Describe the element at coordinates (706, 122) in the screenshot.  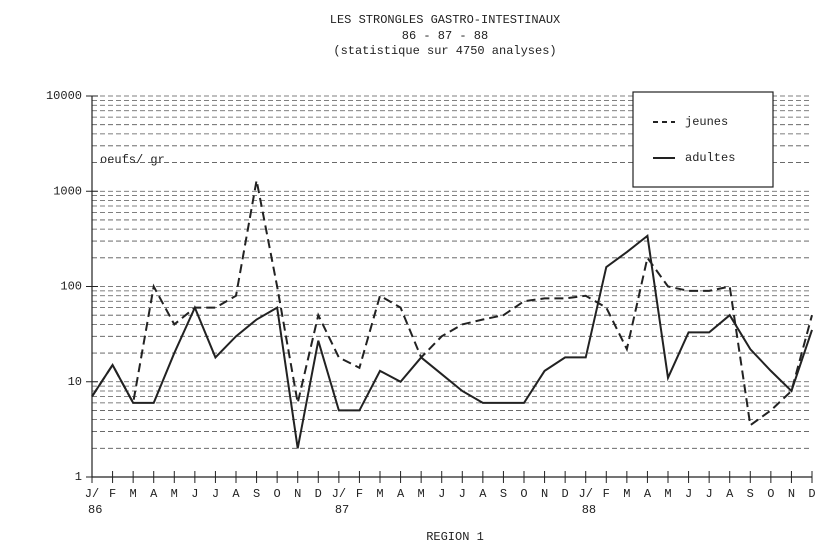
I see `legend-label: jeunes` at that location.